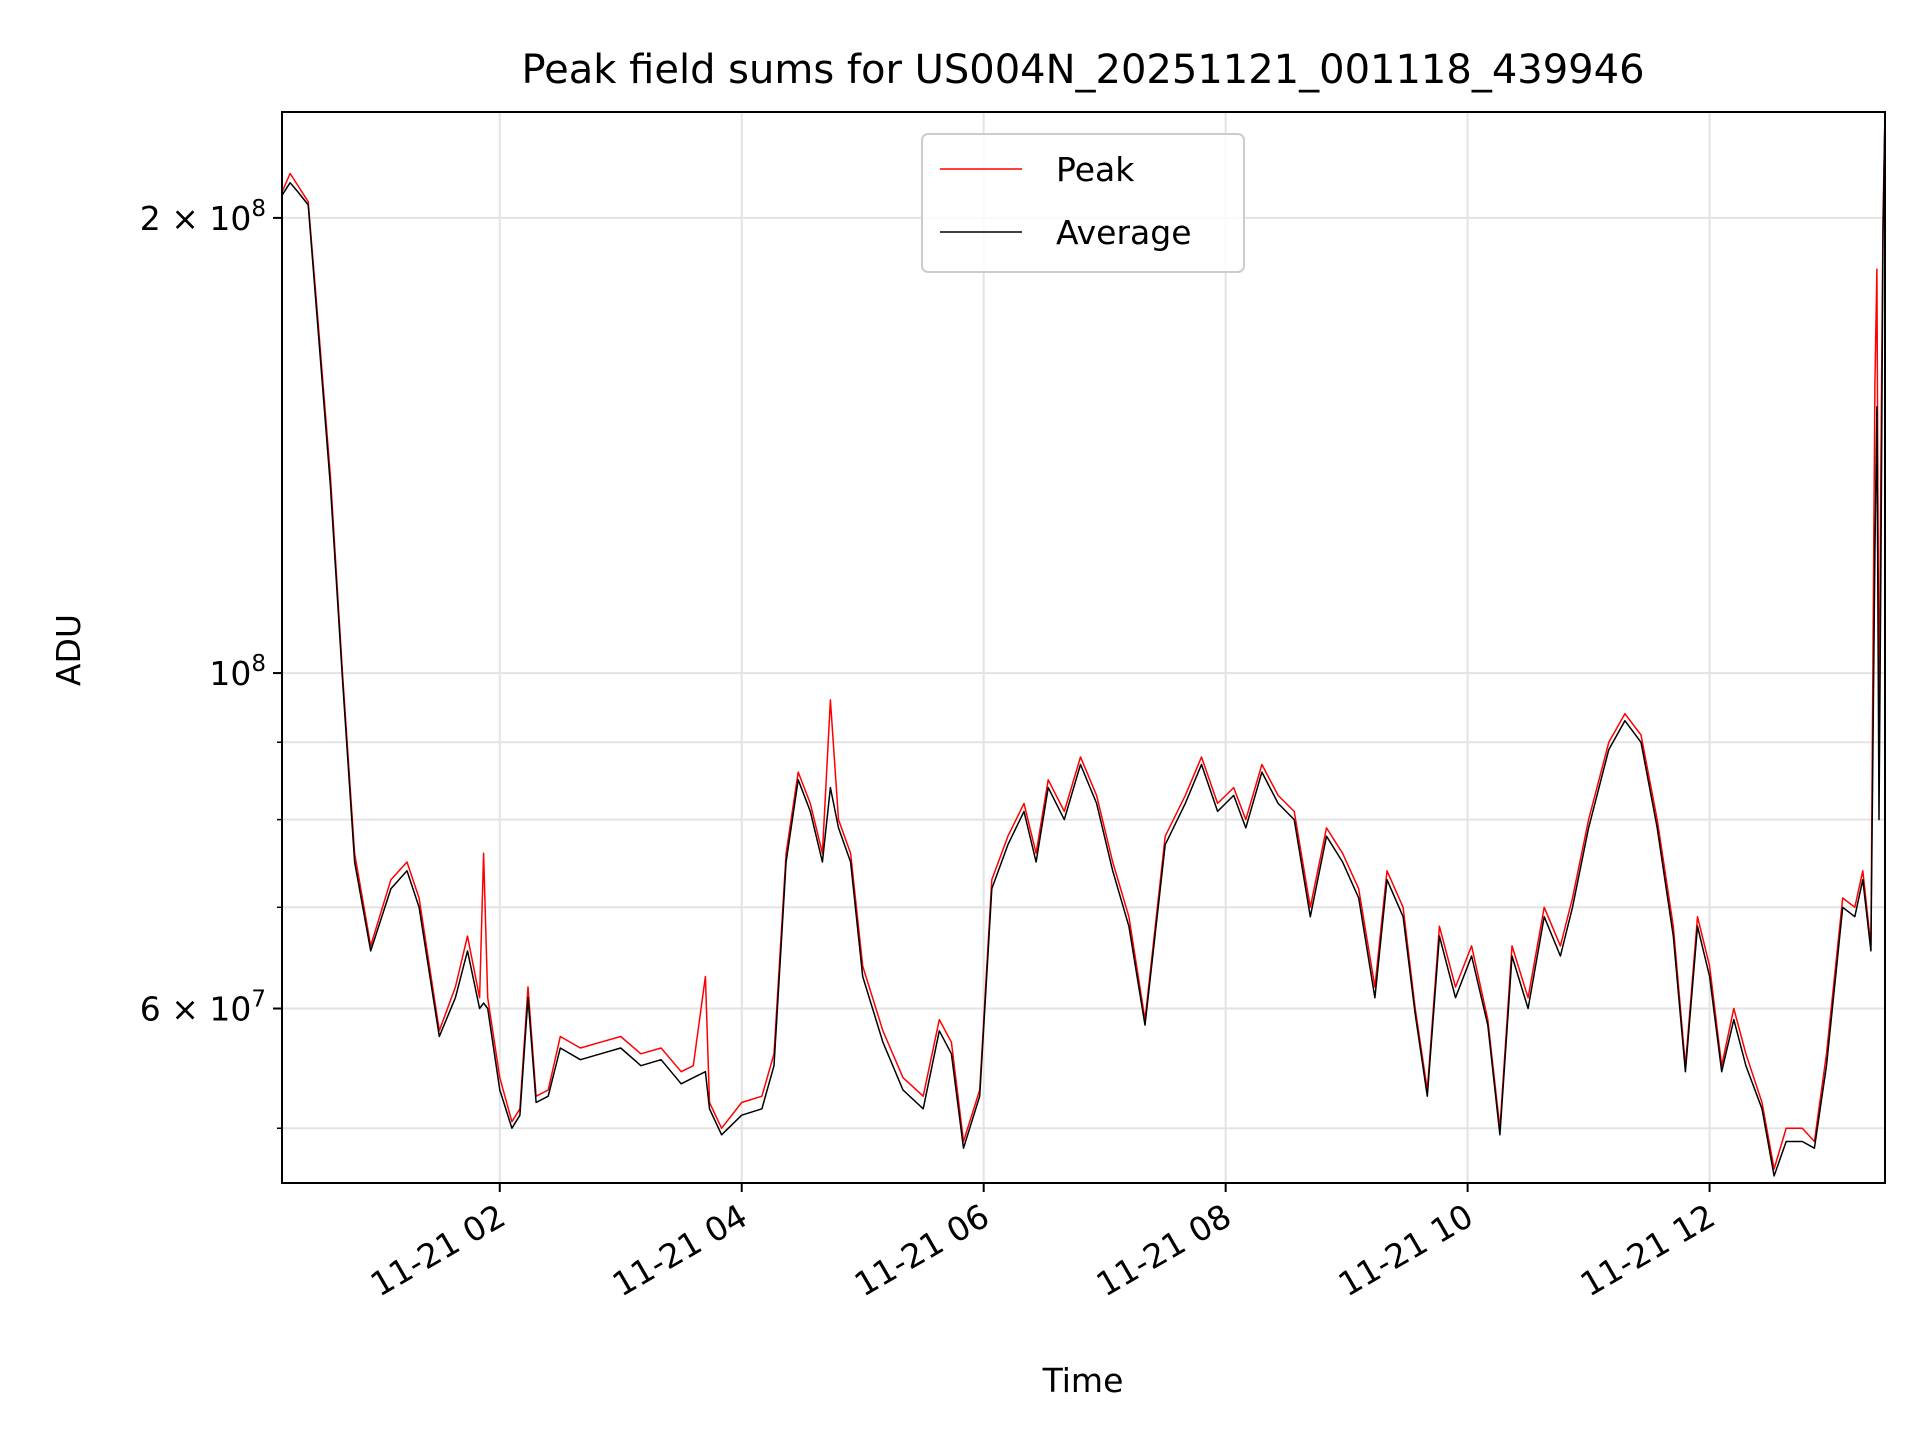 This screenshot has height=1440, width=1920. Describe the element at coordinates (68, 650) in the screenshot. I see `y-axis-title: ADU` at that location.